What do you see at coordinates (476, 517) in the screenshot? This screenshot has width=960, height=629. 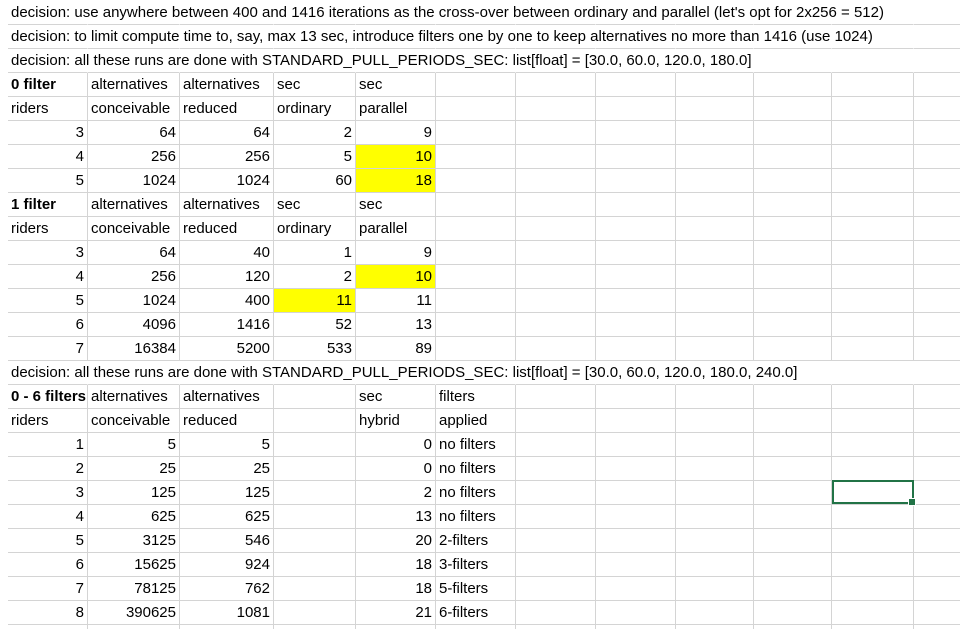 I see `cell-f: no filters` at bounding box center [476, 517].